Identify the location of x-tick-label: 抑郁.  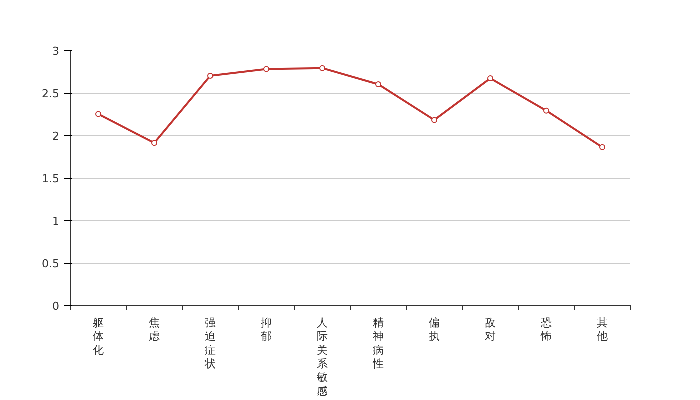
(266, 330).